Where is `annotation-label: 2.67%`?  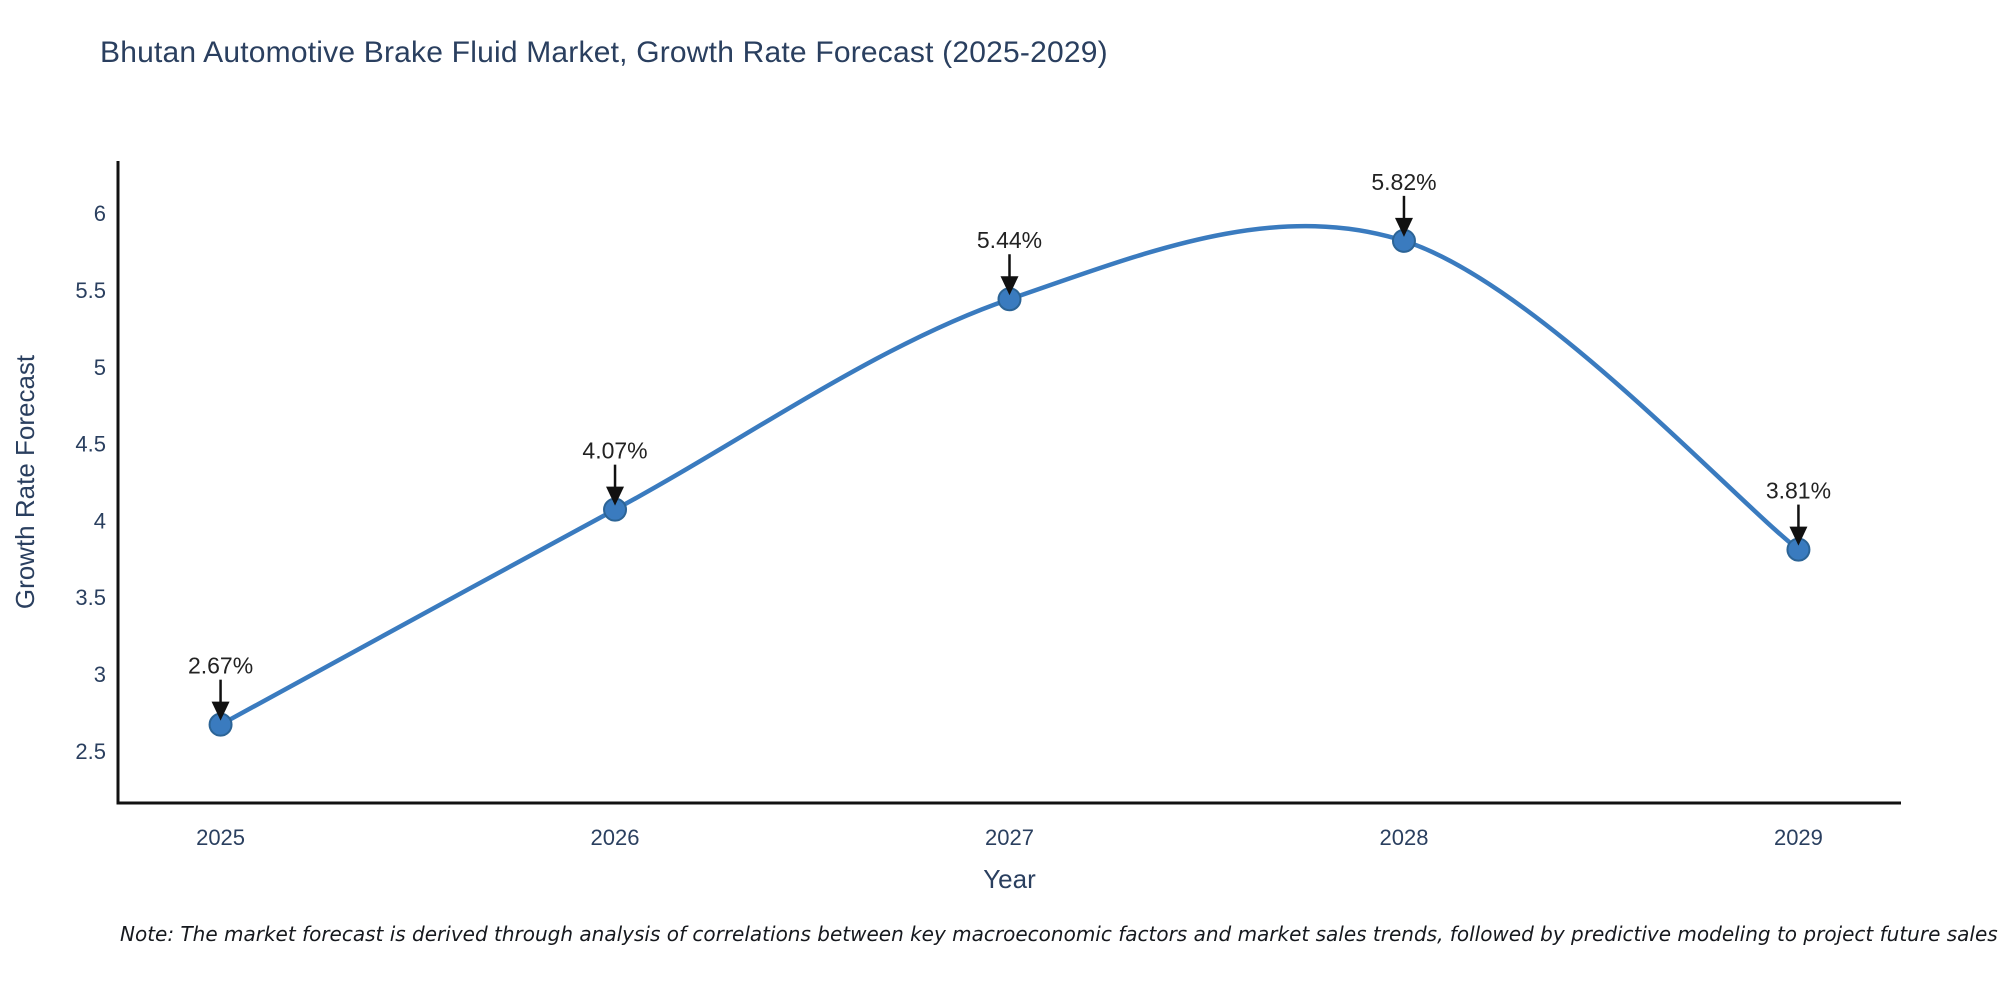 annotation-label: 2.67% is located at coordinates (220, 666).